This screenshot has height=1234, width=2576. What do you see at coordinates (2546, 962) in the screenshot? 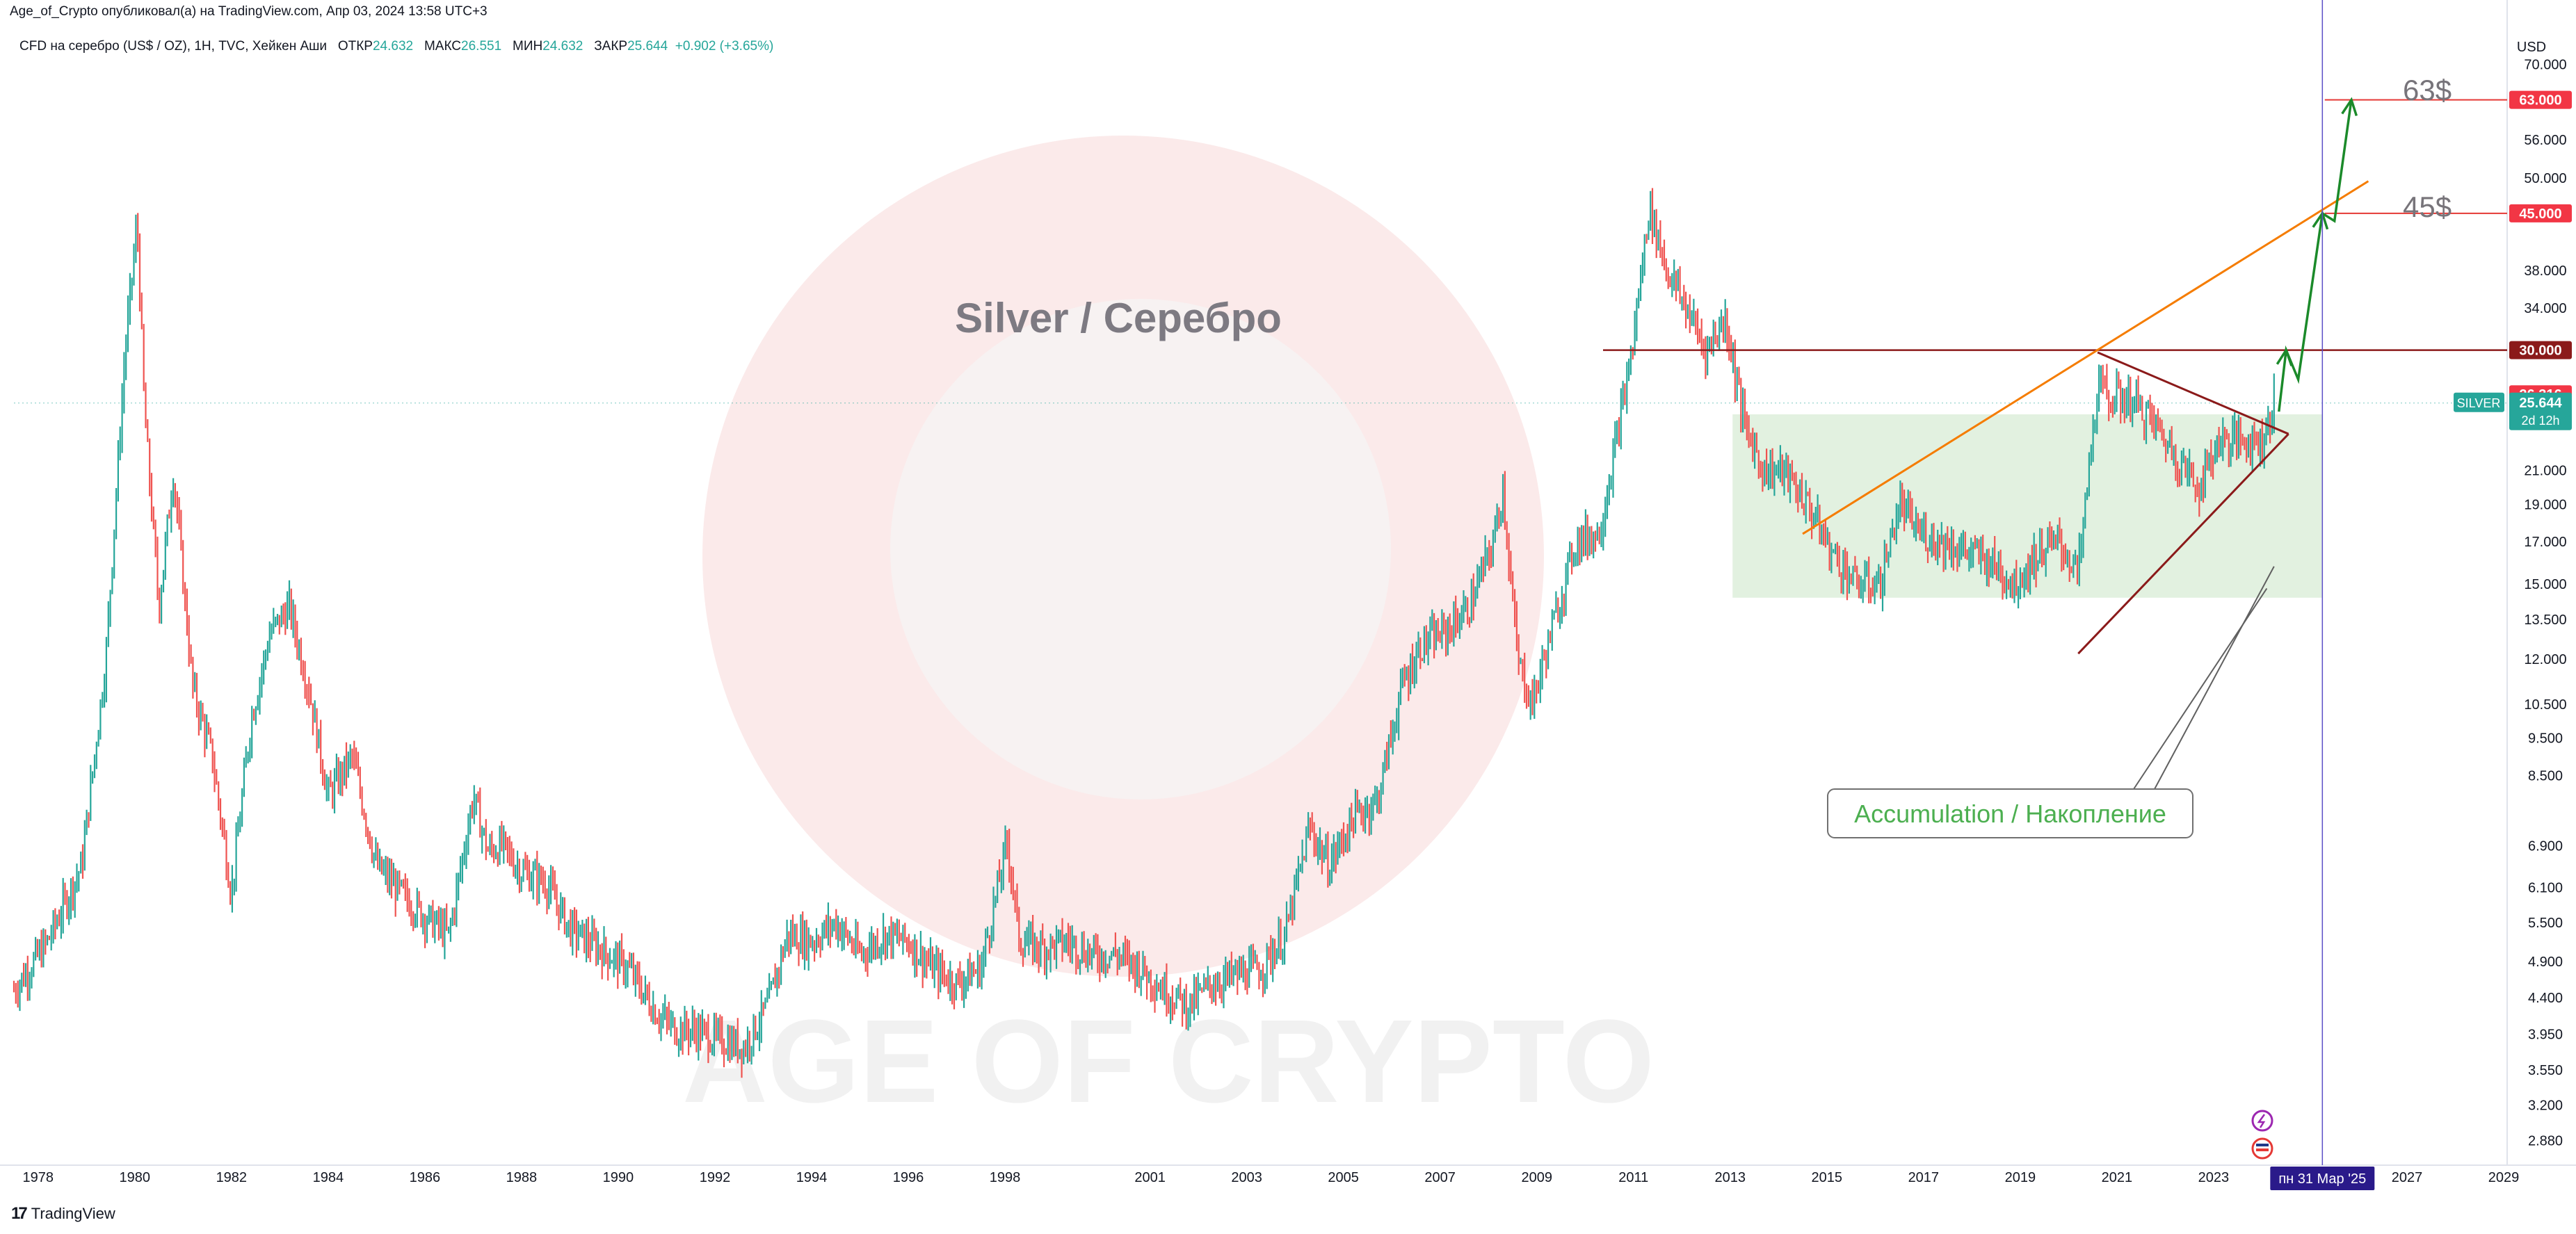
I see `price-tick-4.900: 4.900` at bounding box center [2546, 962].